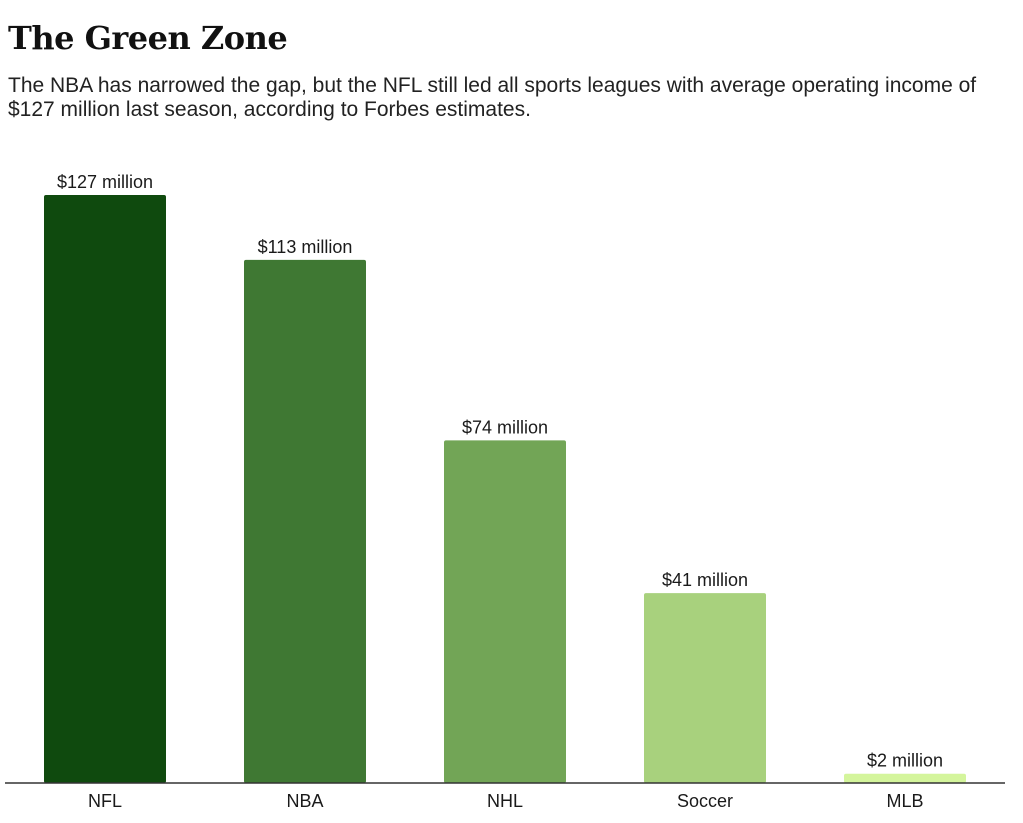  I want to click on bar-nhl, so click(505, 611).